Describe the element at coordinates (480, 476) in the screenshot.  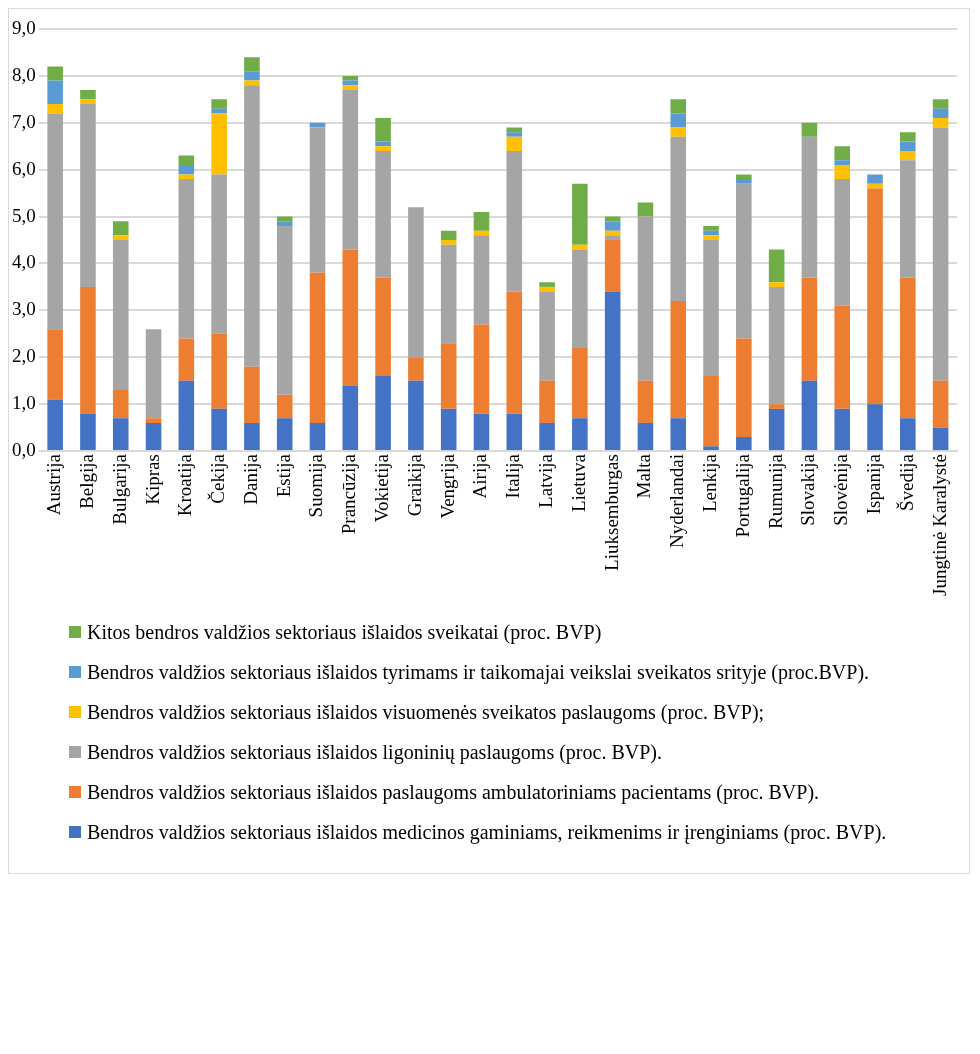
I see `x-tick-label: Airija` at that location.